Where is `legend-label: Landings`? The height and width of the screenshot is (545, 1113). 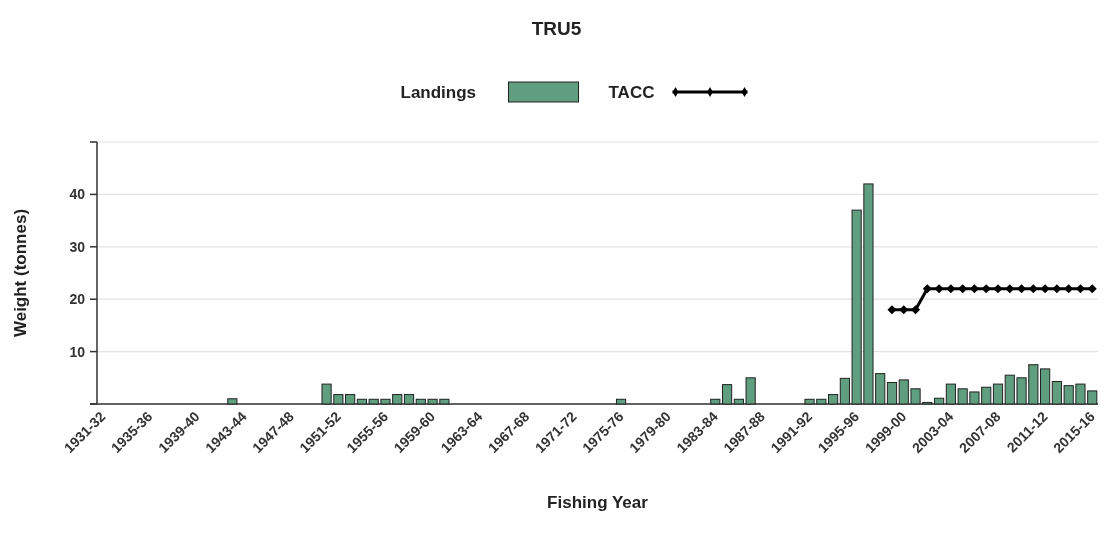
legend-label: Landings is located at coordinates (438, 92).